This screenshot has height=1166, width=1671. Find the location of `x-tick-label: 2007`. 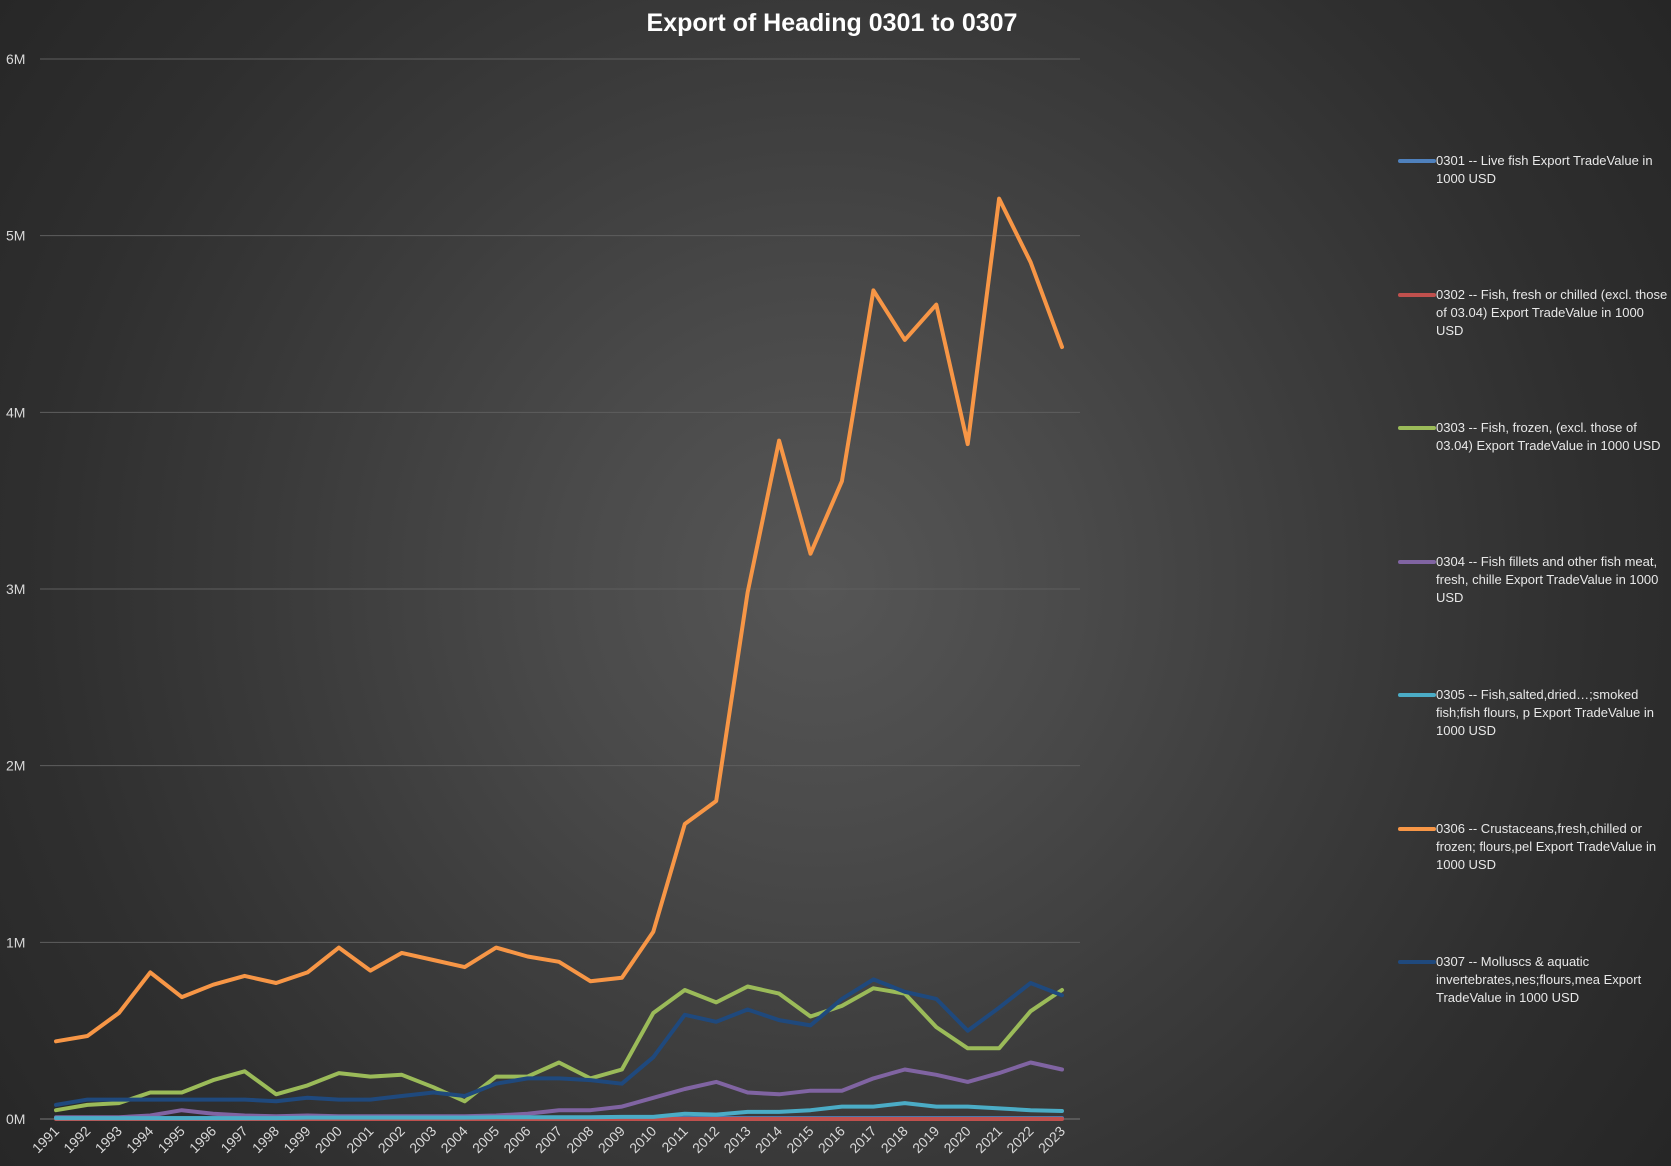

x-tick-label: 2007 is located at coordinates (548, 1139).